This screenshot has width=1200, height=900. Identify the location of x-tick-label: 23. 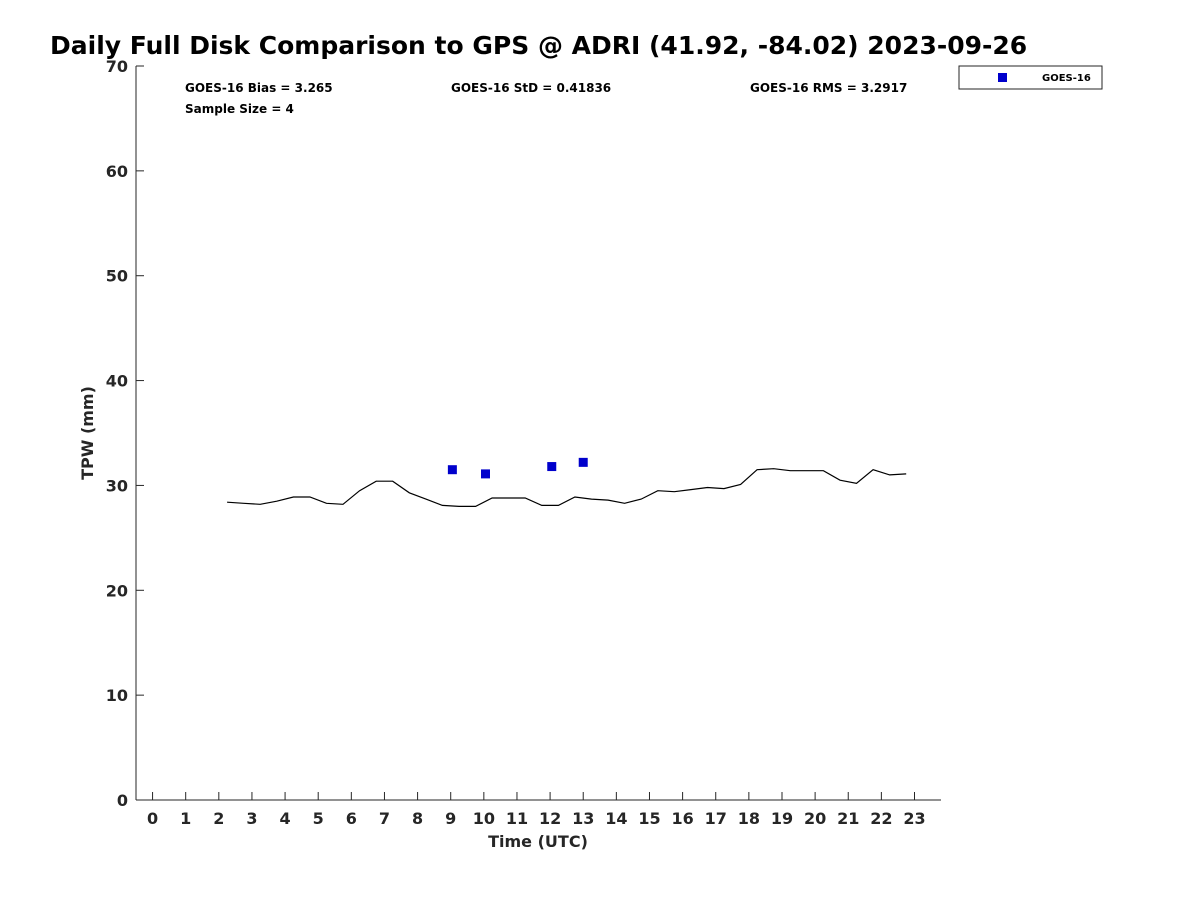
(914, 818).